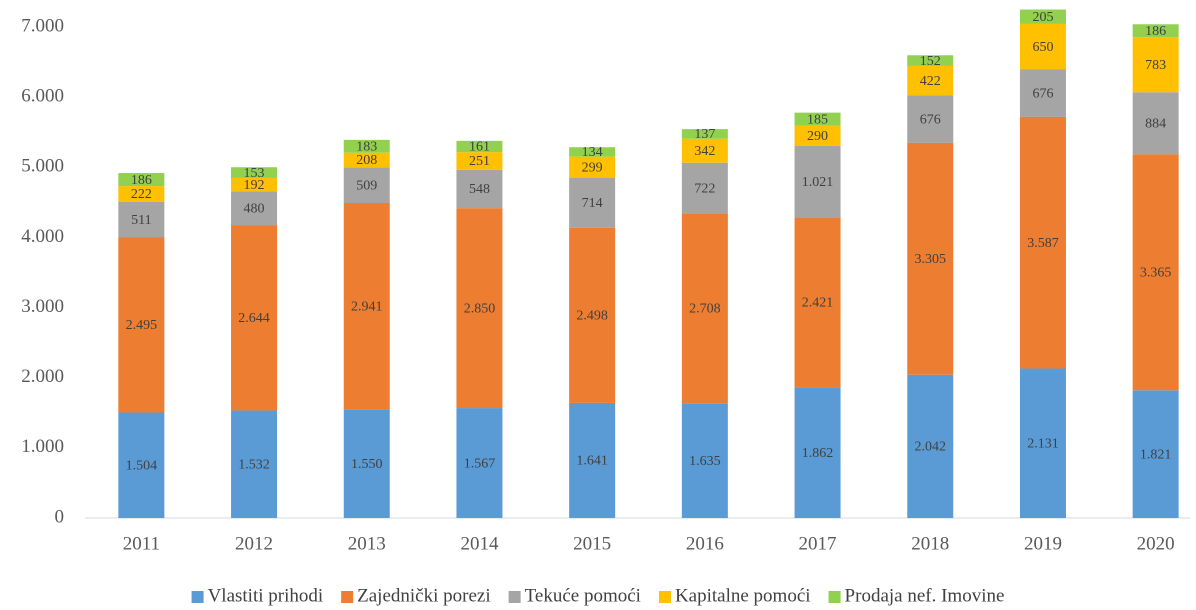 This screenshot has height=610, width=1196. I want to click on data-label: 1.532, so click(254, 464).